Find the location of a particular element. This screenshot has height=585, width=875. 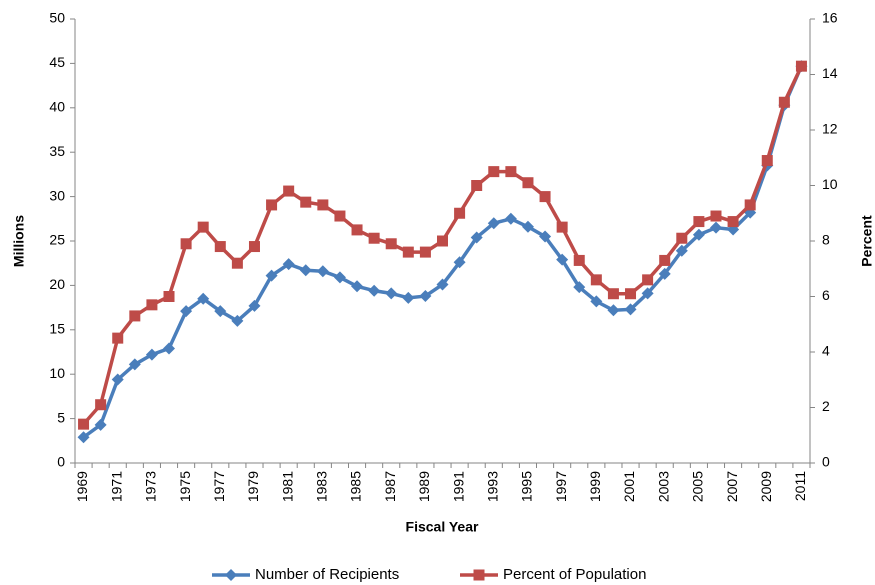

x-tick-label: 2003 is located at coordinates (663, 486).